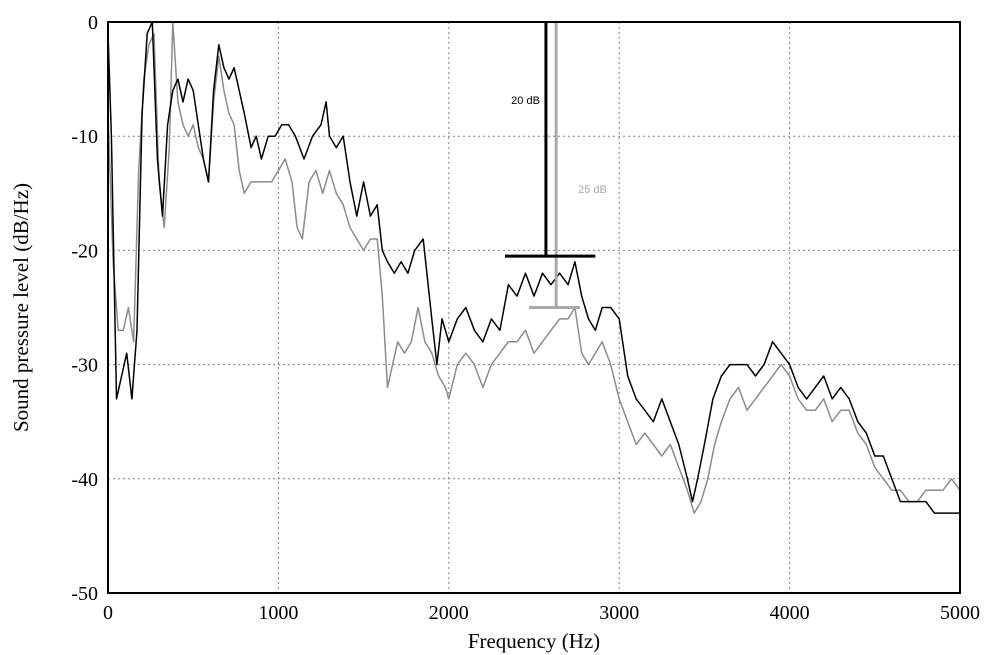  I want to click on y-tick-label: -10, so click(84, 137).